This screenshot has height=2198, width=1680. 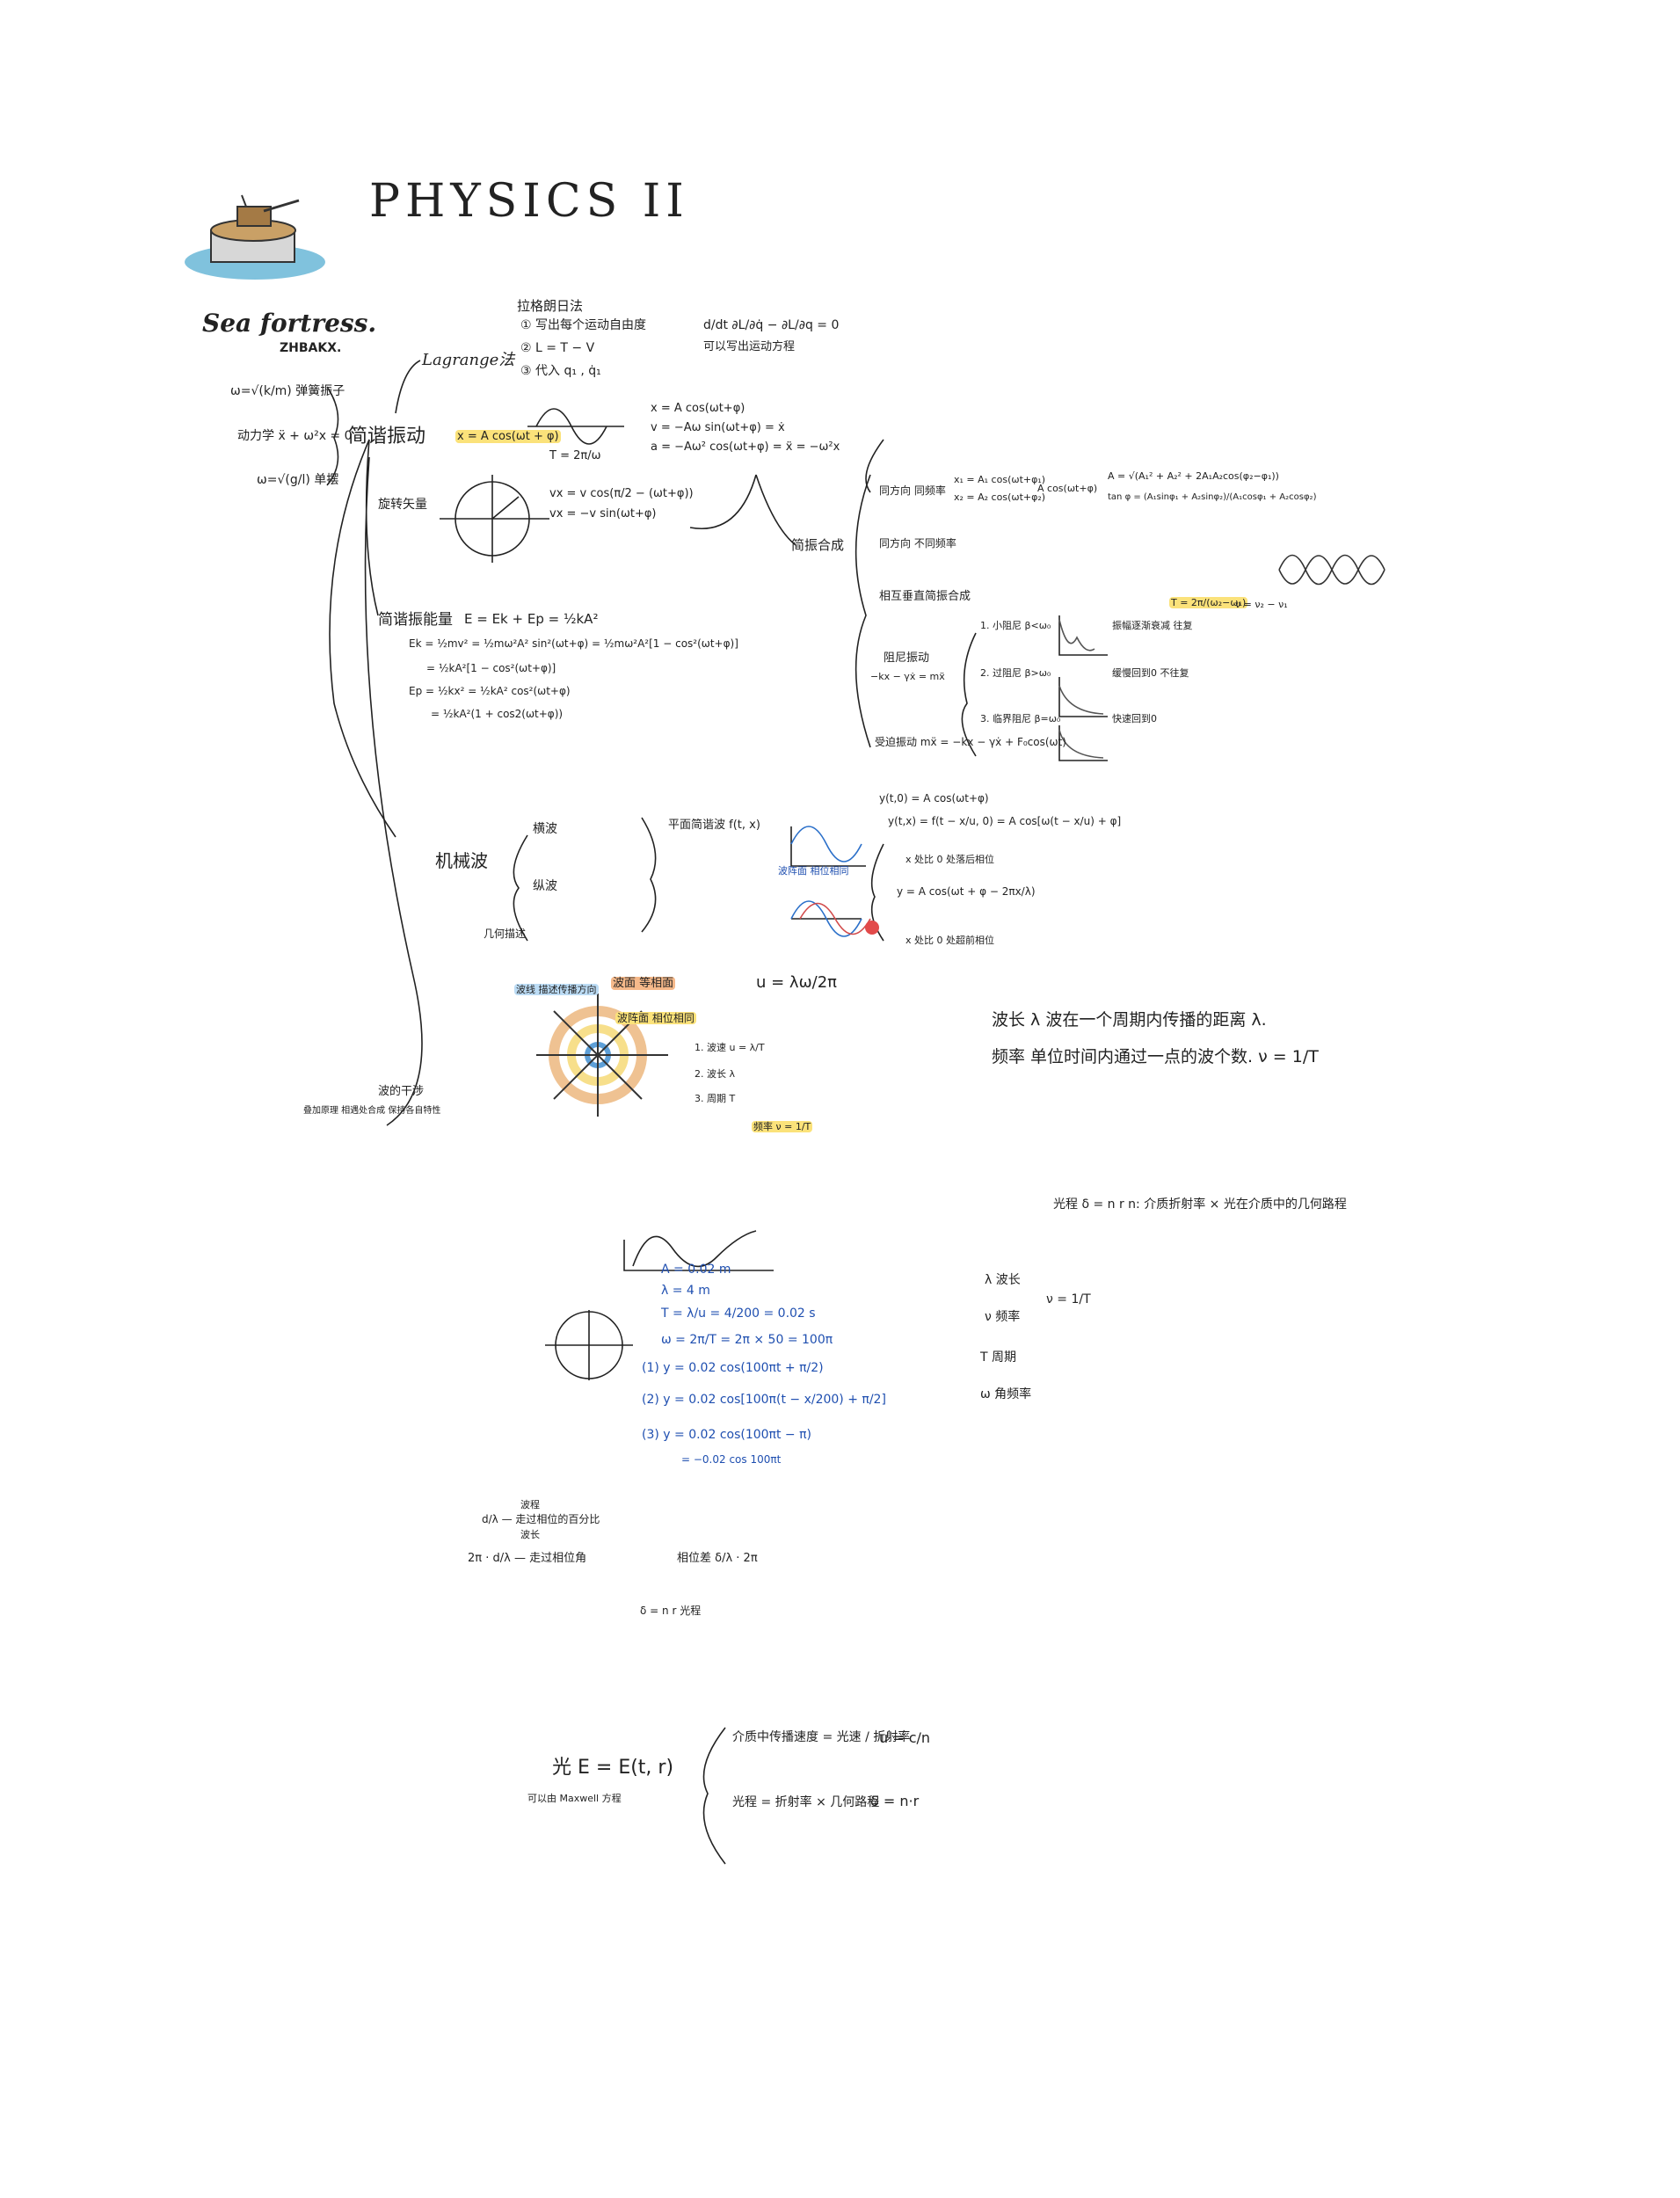 What do you see at coordinates (401, 1091) in the screenshot?
I see `wave-interference: 波的干涉` at bounding box center [401, 1091].